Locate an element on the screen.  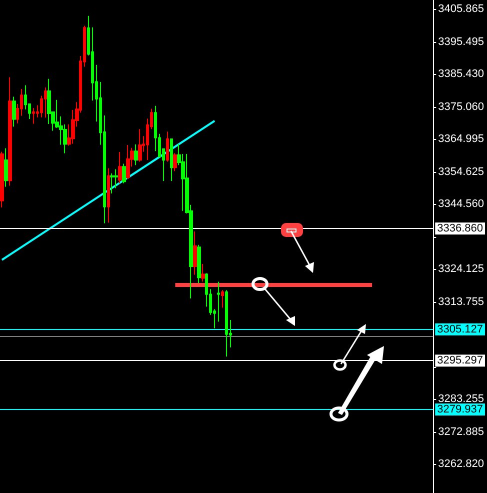
y-tick-label: 3364.995 is located at coordinates (461, 139).